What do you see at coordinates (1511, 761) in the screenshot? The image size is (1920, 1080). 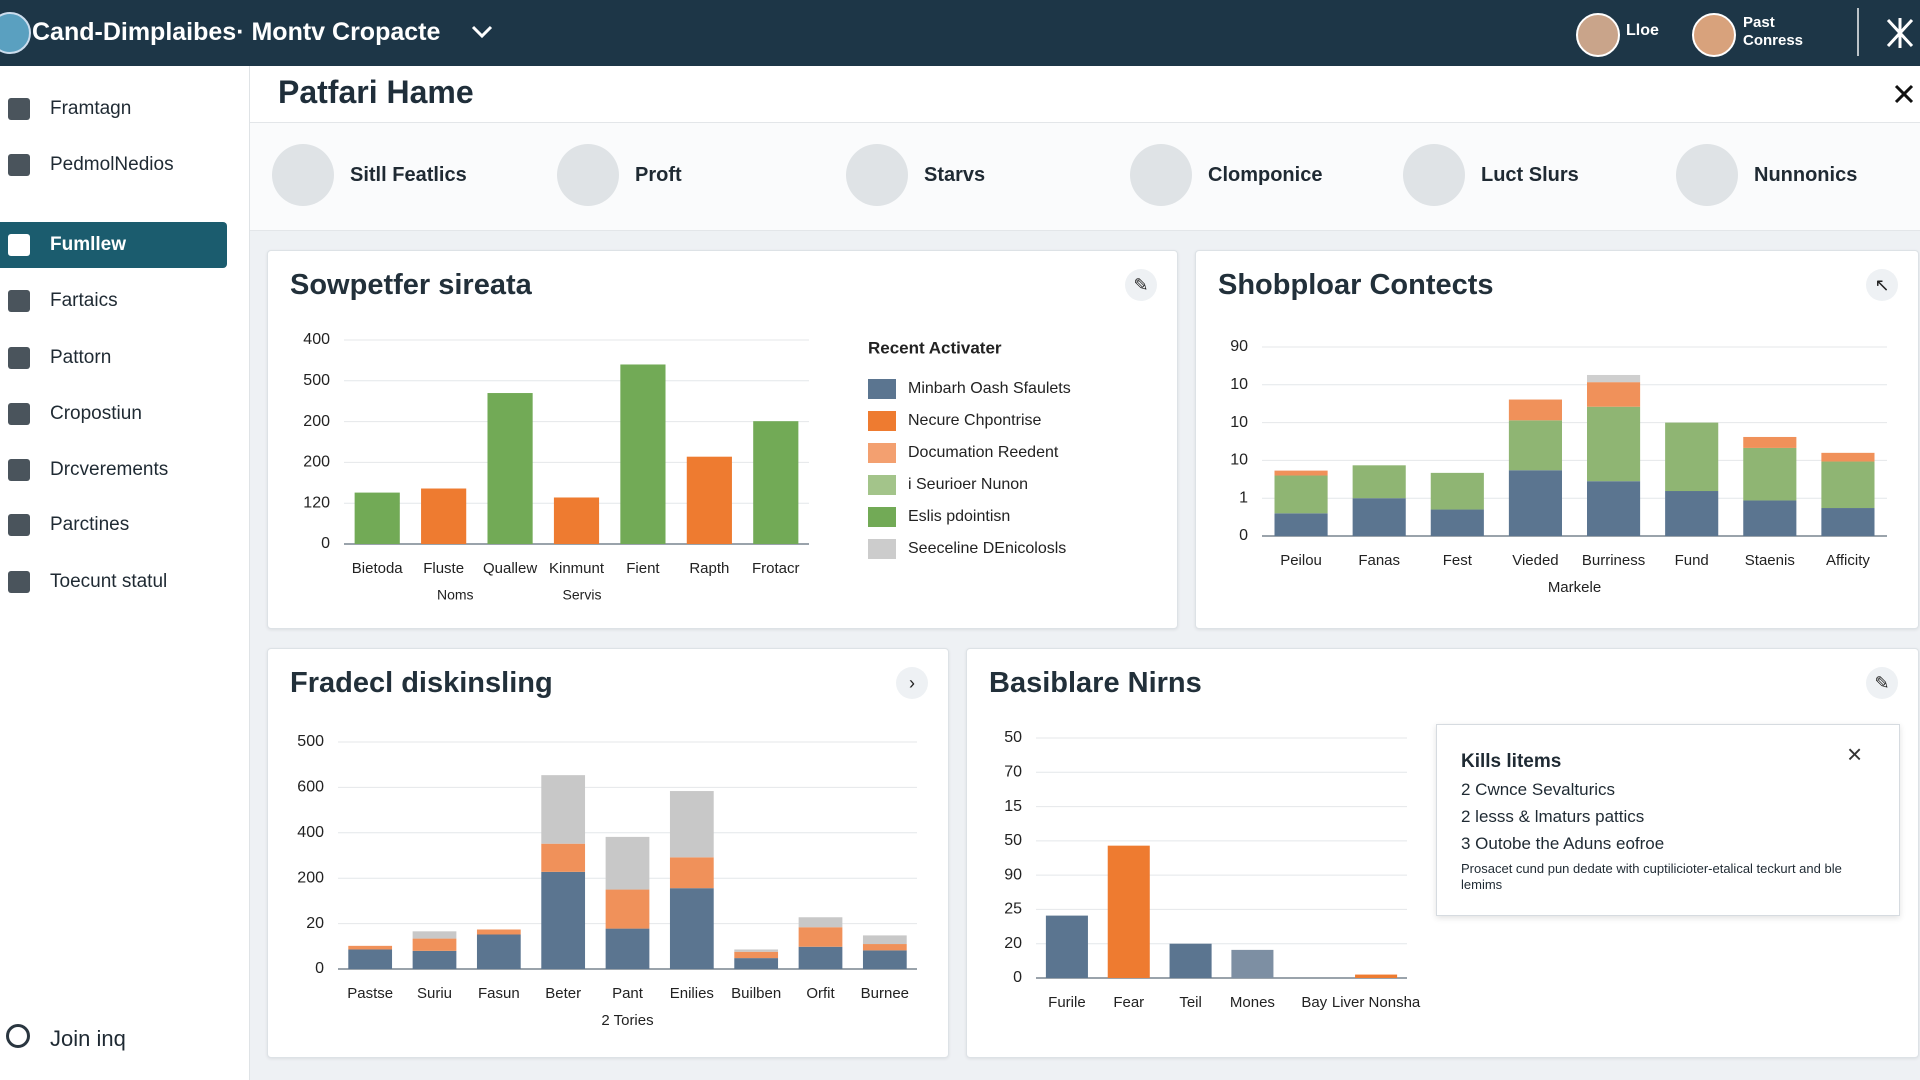 I see `popup-title: Kills litems` at bounding box center [1511, 761].